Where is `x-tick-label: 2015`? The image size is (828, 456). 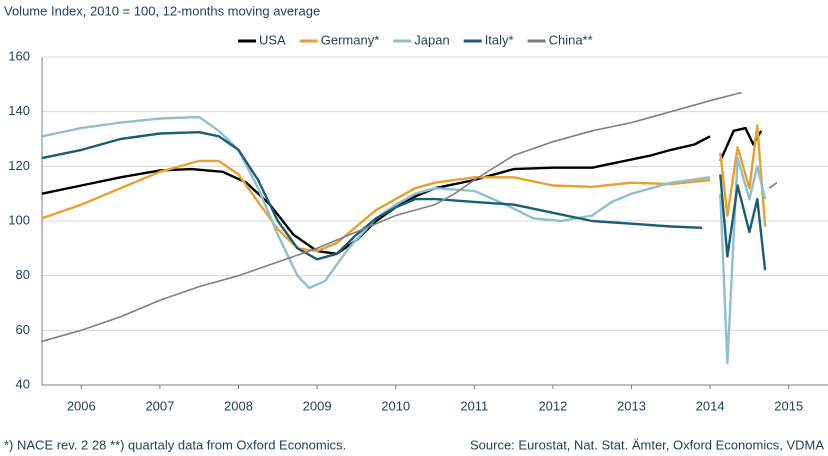 x-tick-label: 2015 is located at coordinates (788, 405).